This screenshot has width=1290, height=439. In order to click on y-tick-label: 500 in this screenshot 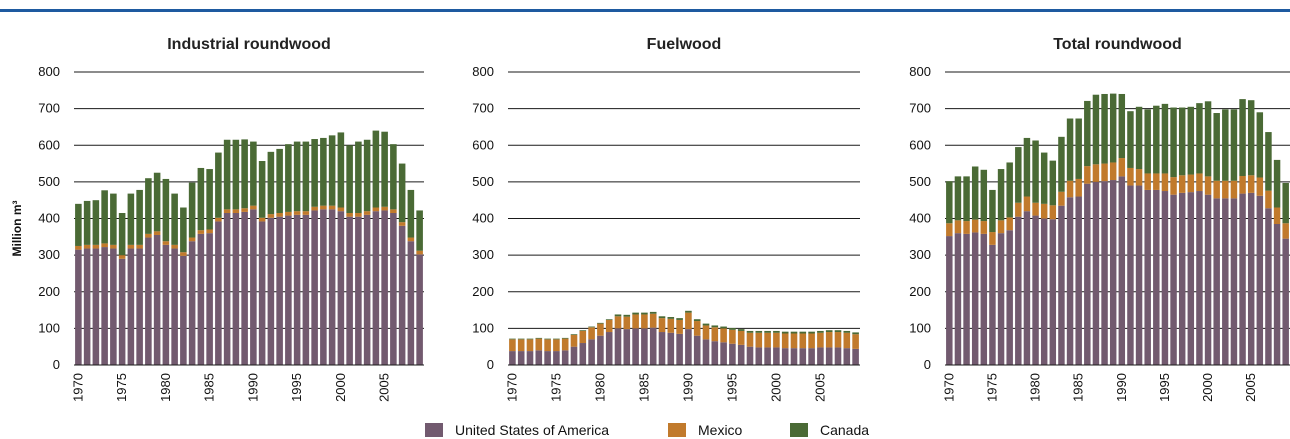, I will do `click(920, 181)`.